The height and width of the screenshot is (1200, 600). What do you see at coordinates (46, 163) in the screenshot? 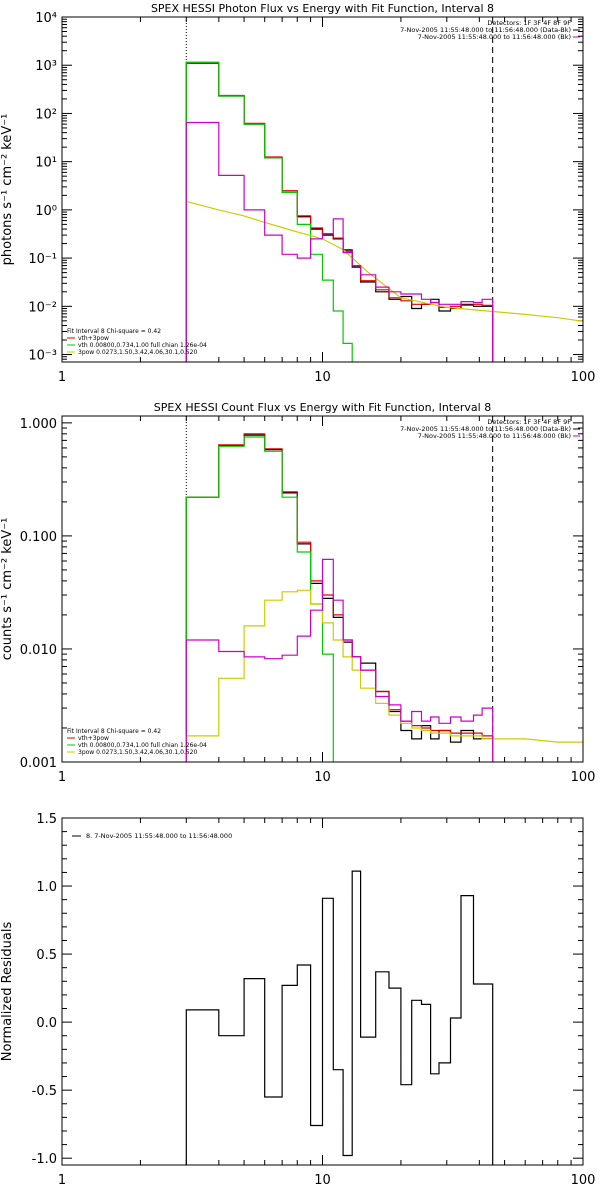
I see `y-tick-label: 10¹` at bounding box center [46, 163].